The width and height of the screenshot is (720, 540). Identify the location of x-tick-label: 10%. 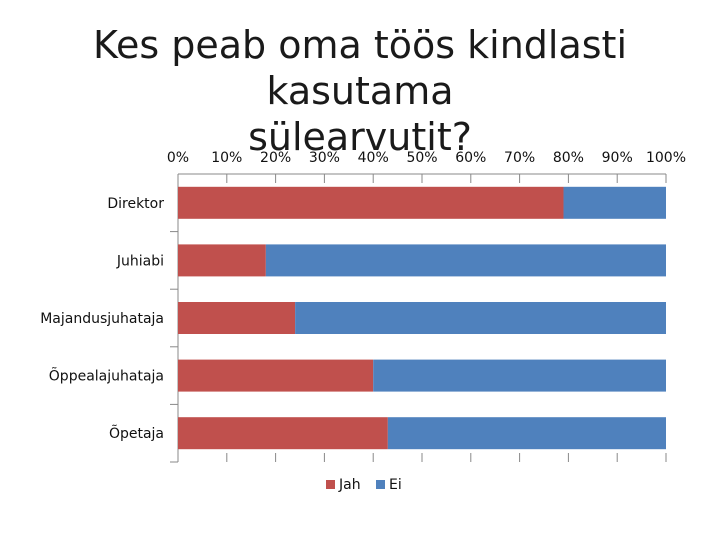
(226, 158).